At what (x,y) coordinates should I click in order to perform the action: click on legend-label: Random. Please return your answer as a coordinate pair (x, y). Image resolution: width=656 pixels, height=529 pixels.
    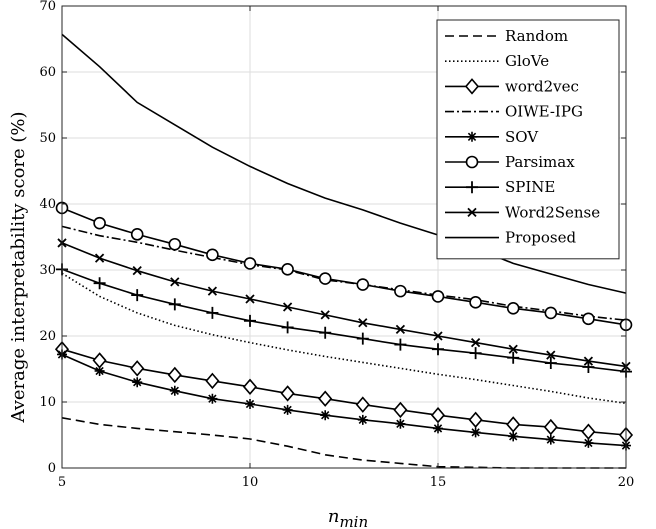
    Looking at the image, I should click on (536, 36).